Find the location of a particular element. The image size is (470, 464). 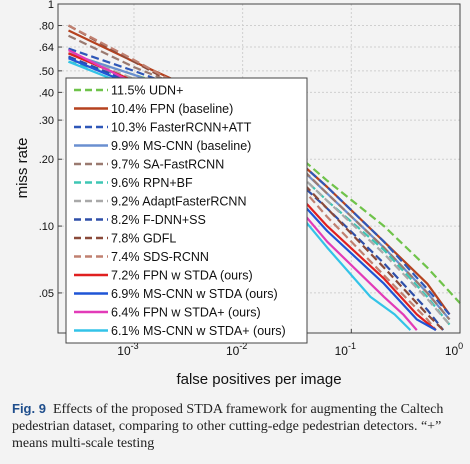

legend-label: 10.4% FPN (baseline) is located at coordinates (172, 109).